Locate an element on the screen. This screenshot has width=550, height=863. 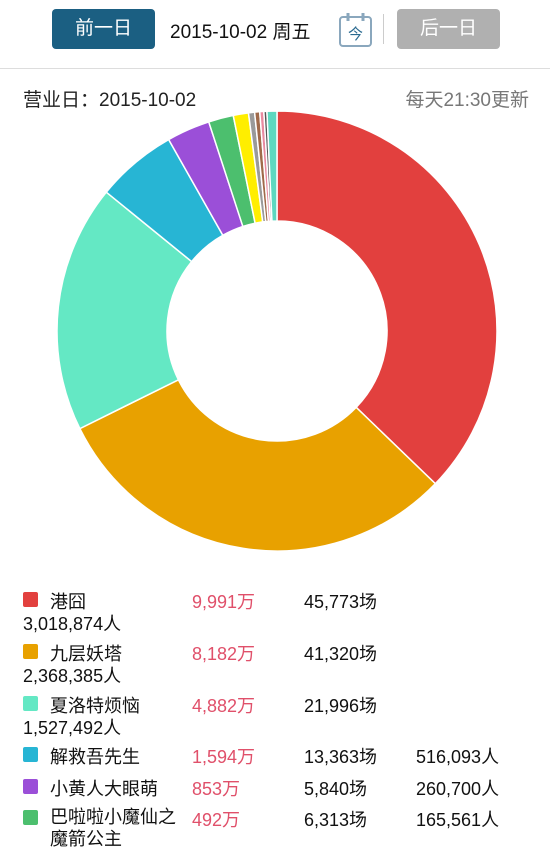
movie-name: 夏洛特烦恼 is located at coordinates (95, 706).